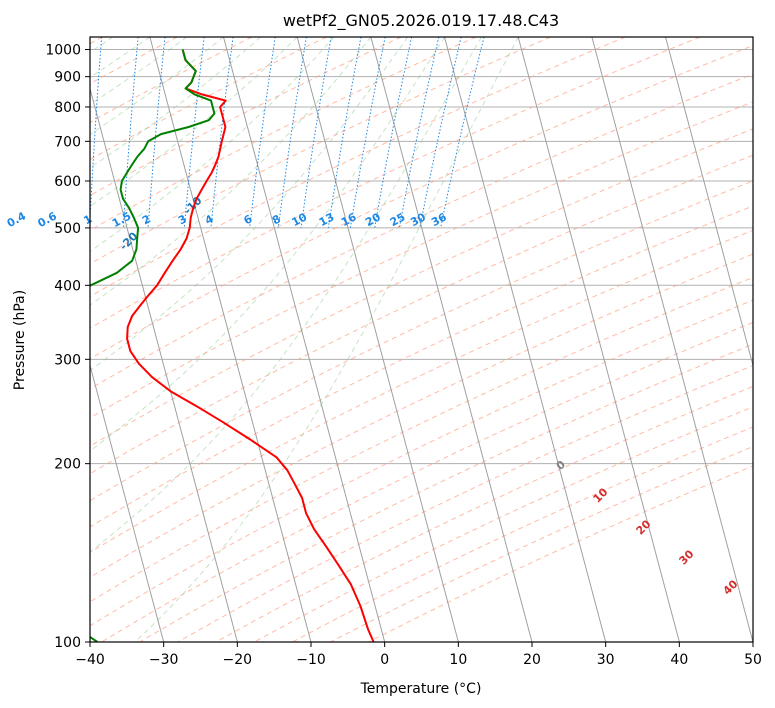  What do you see at coordinates (311, 660) in the screenshot?
I see `x-tick-label: −10` at bounding box center [311, 660].